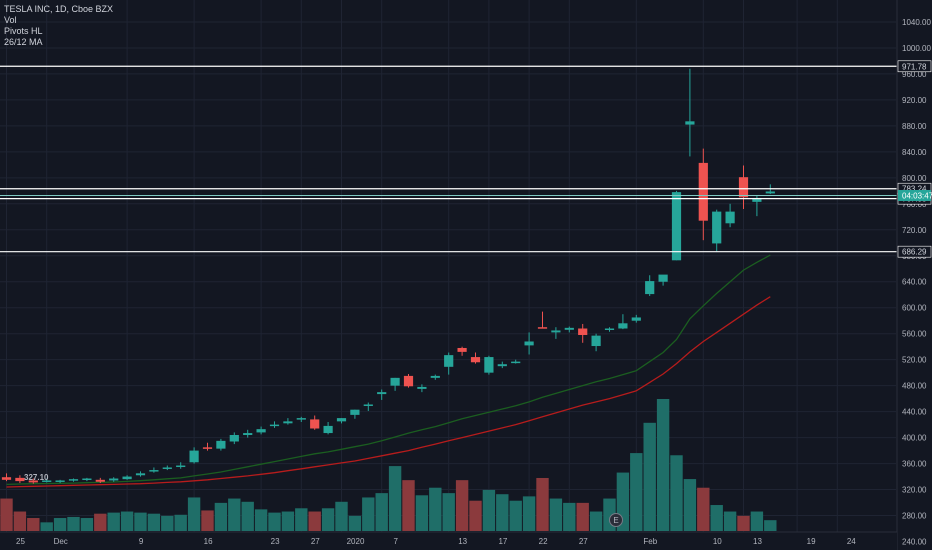 Image resolution: width=932 pixels, height=550 pixels. I want to click on legend-ma: 26/12 MA, so click(23, 42).